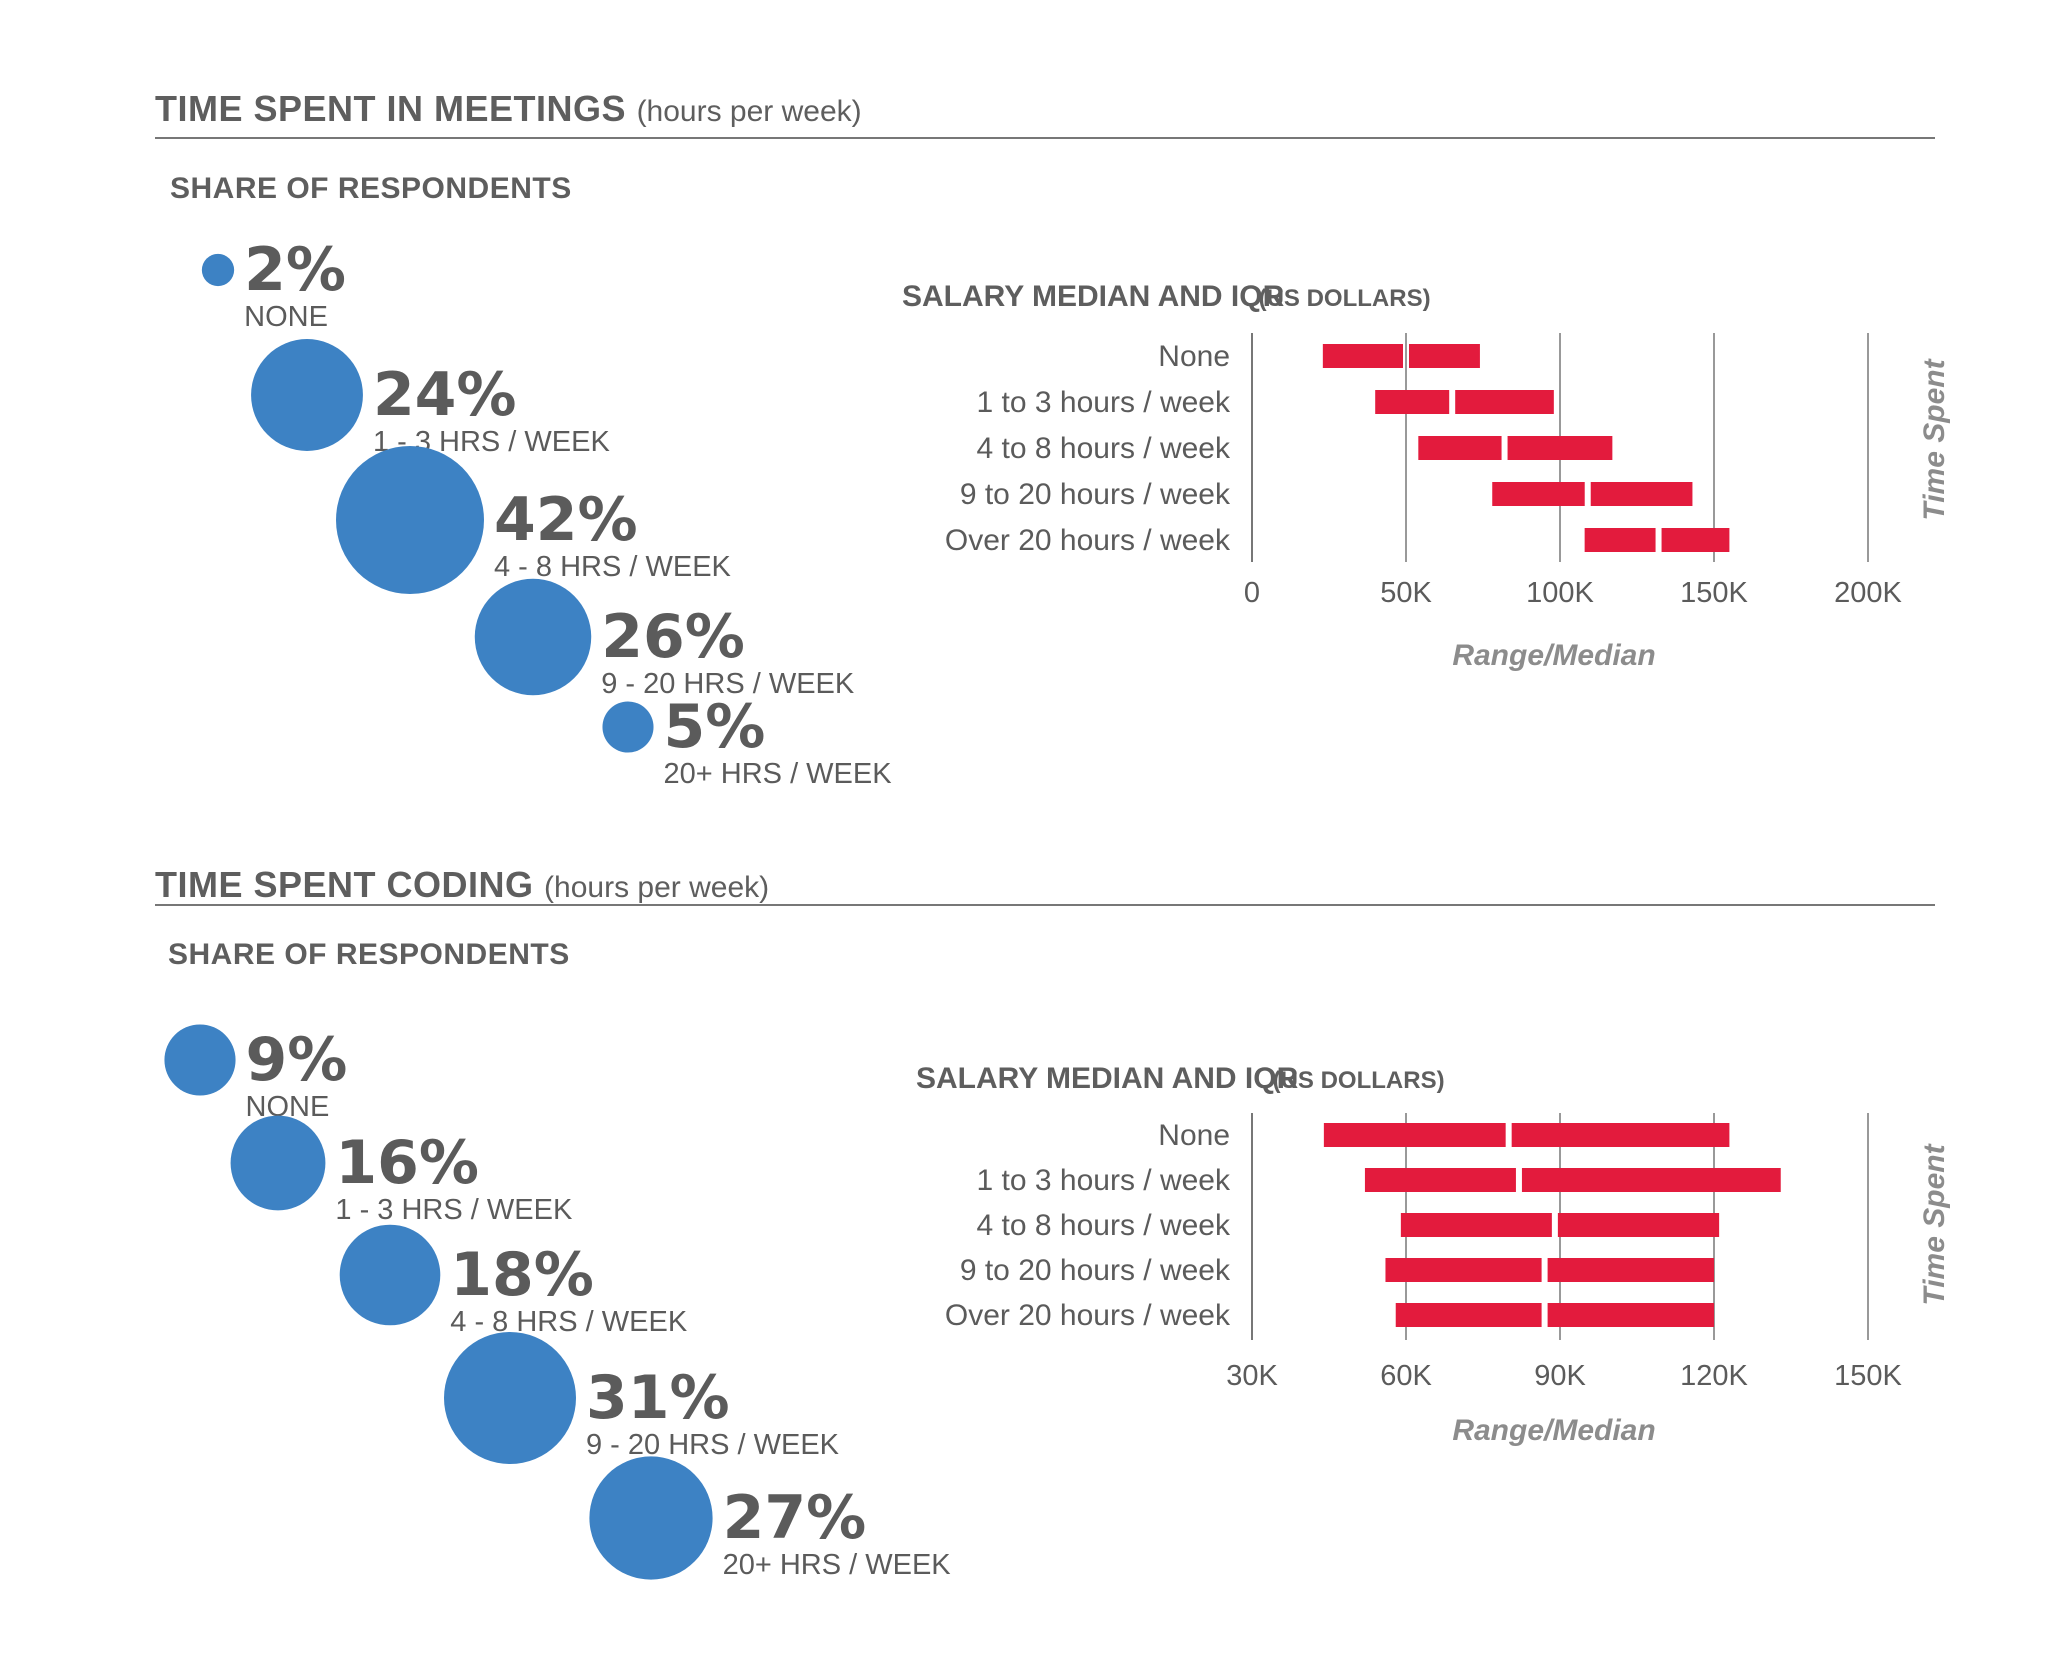 The width and height of the screenshot is (2048, 1655). What do you see at coordinates (407, 1163) in the screenshot?
I see `bubble-percent-label: 16%` at bounding box center [407, 1163].